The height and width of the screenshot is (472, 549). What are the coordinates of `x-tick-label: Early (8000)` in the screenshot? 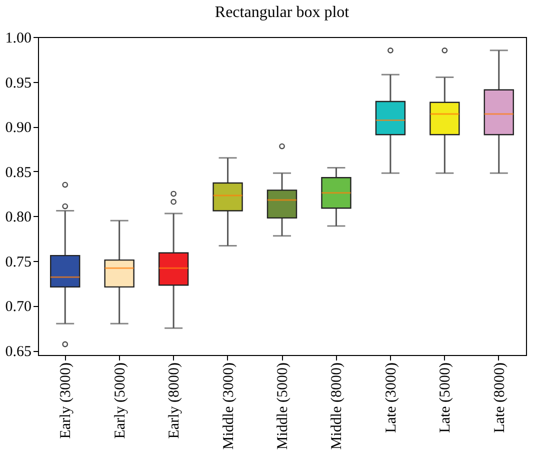 It's located at (174, 400).